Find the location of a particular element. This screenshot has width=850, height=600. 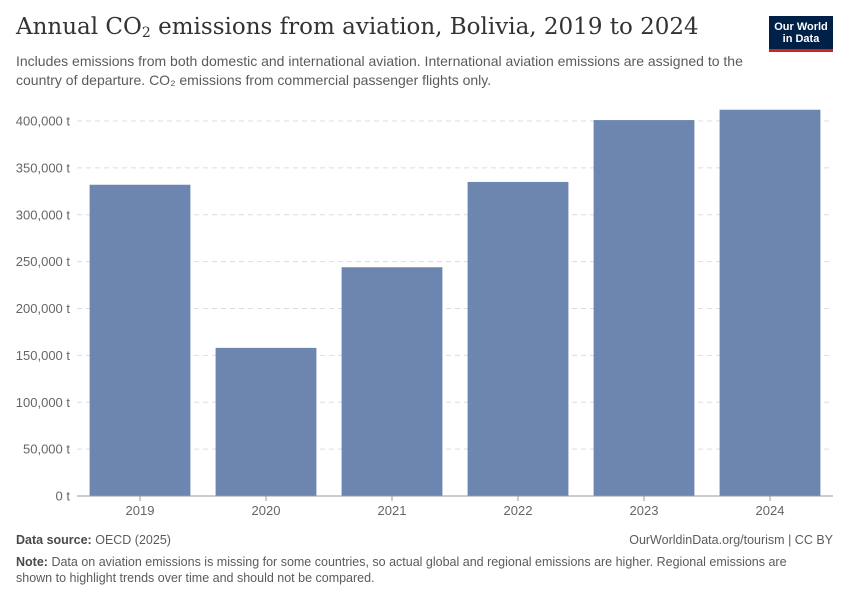

x-tick-label: 2022 is located at coordinates (518, 510).